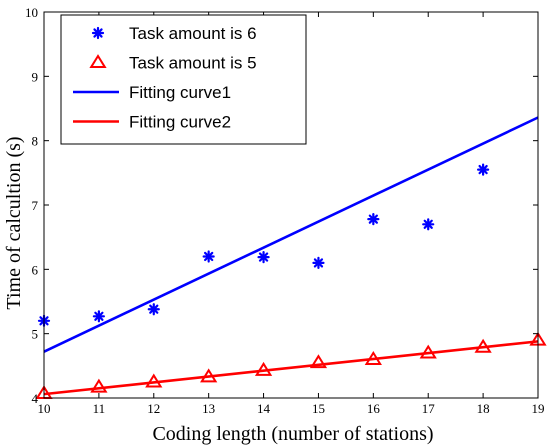 This screenshot has width=550, height=446. I want to click on y-tick-label: 9, so click(35, 76).